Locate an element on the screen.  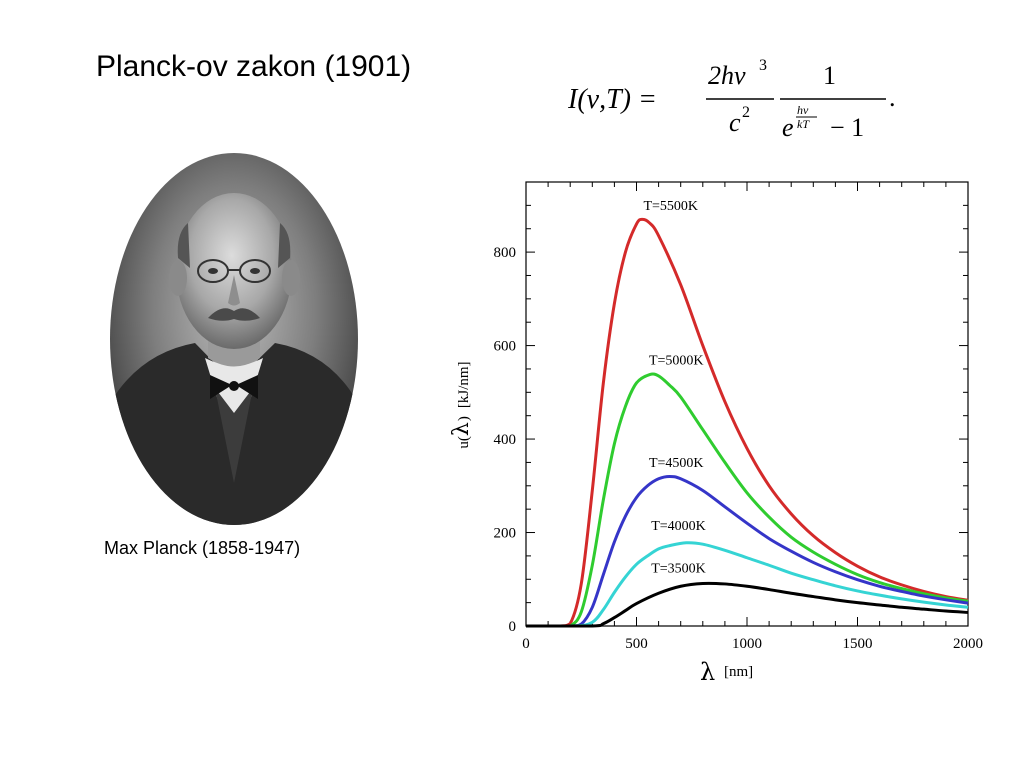
spectacles is located at coordinates (234, 271).